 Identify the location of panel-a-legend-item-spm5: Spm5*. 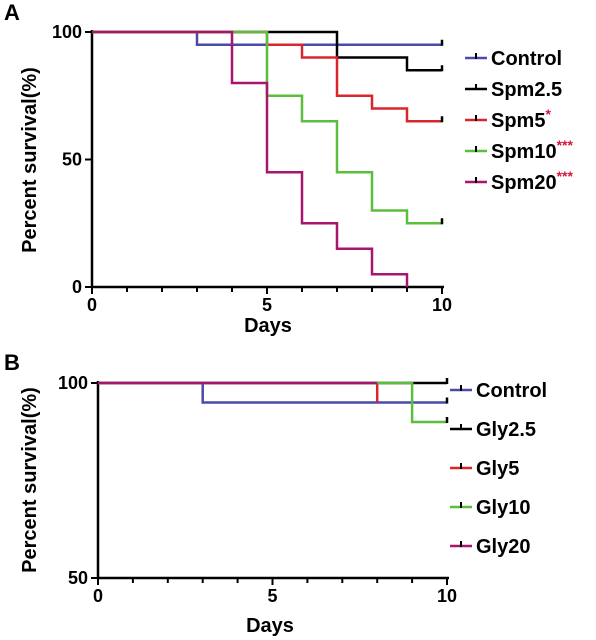
(508, 119).